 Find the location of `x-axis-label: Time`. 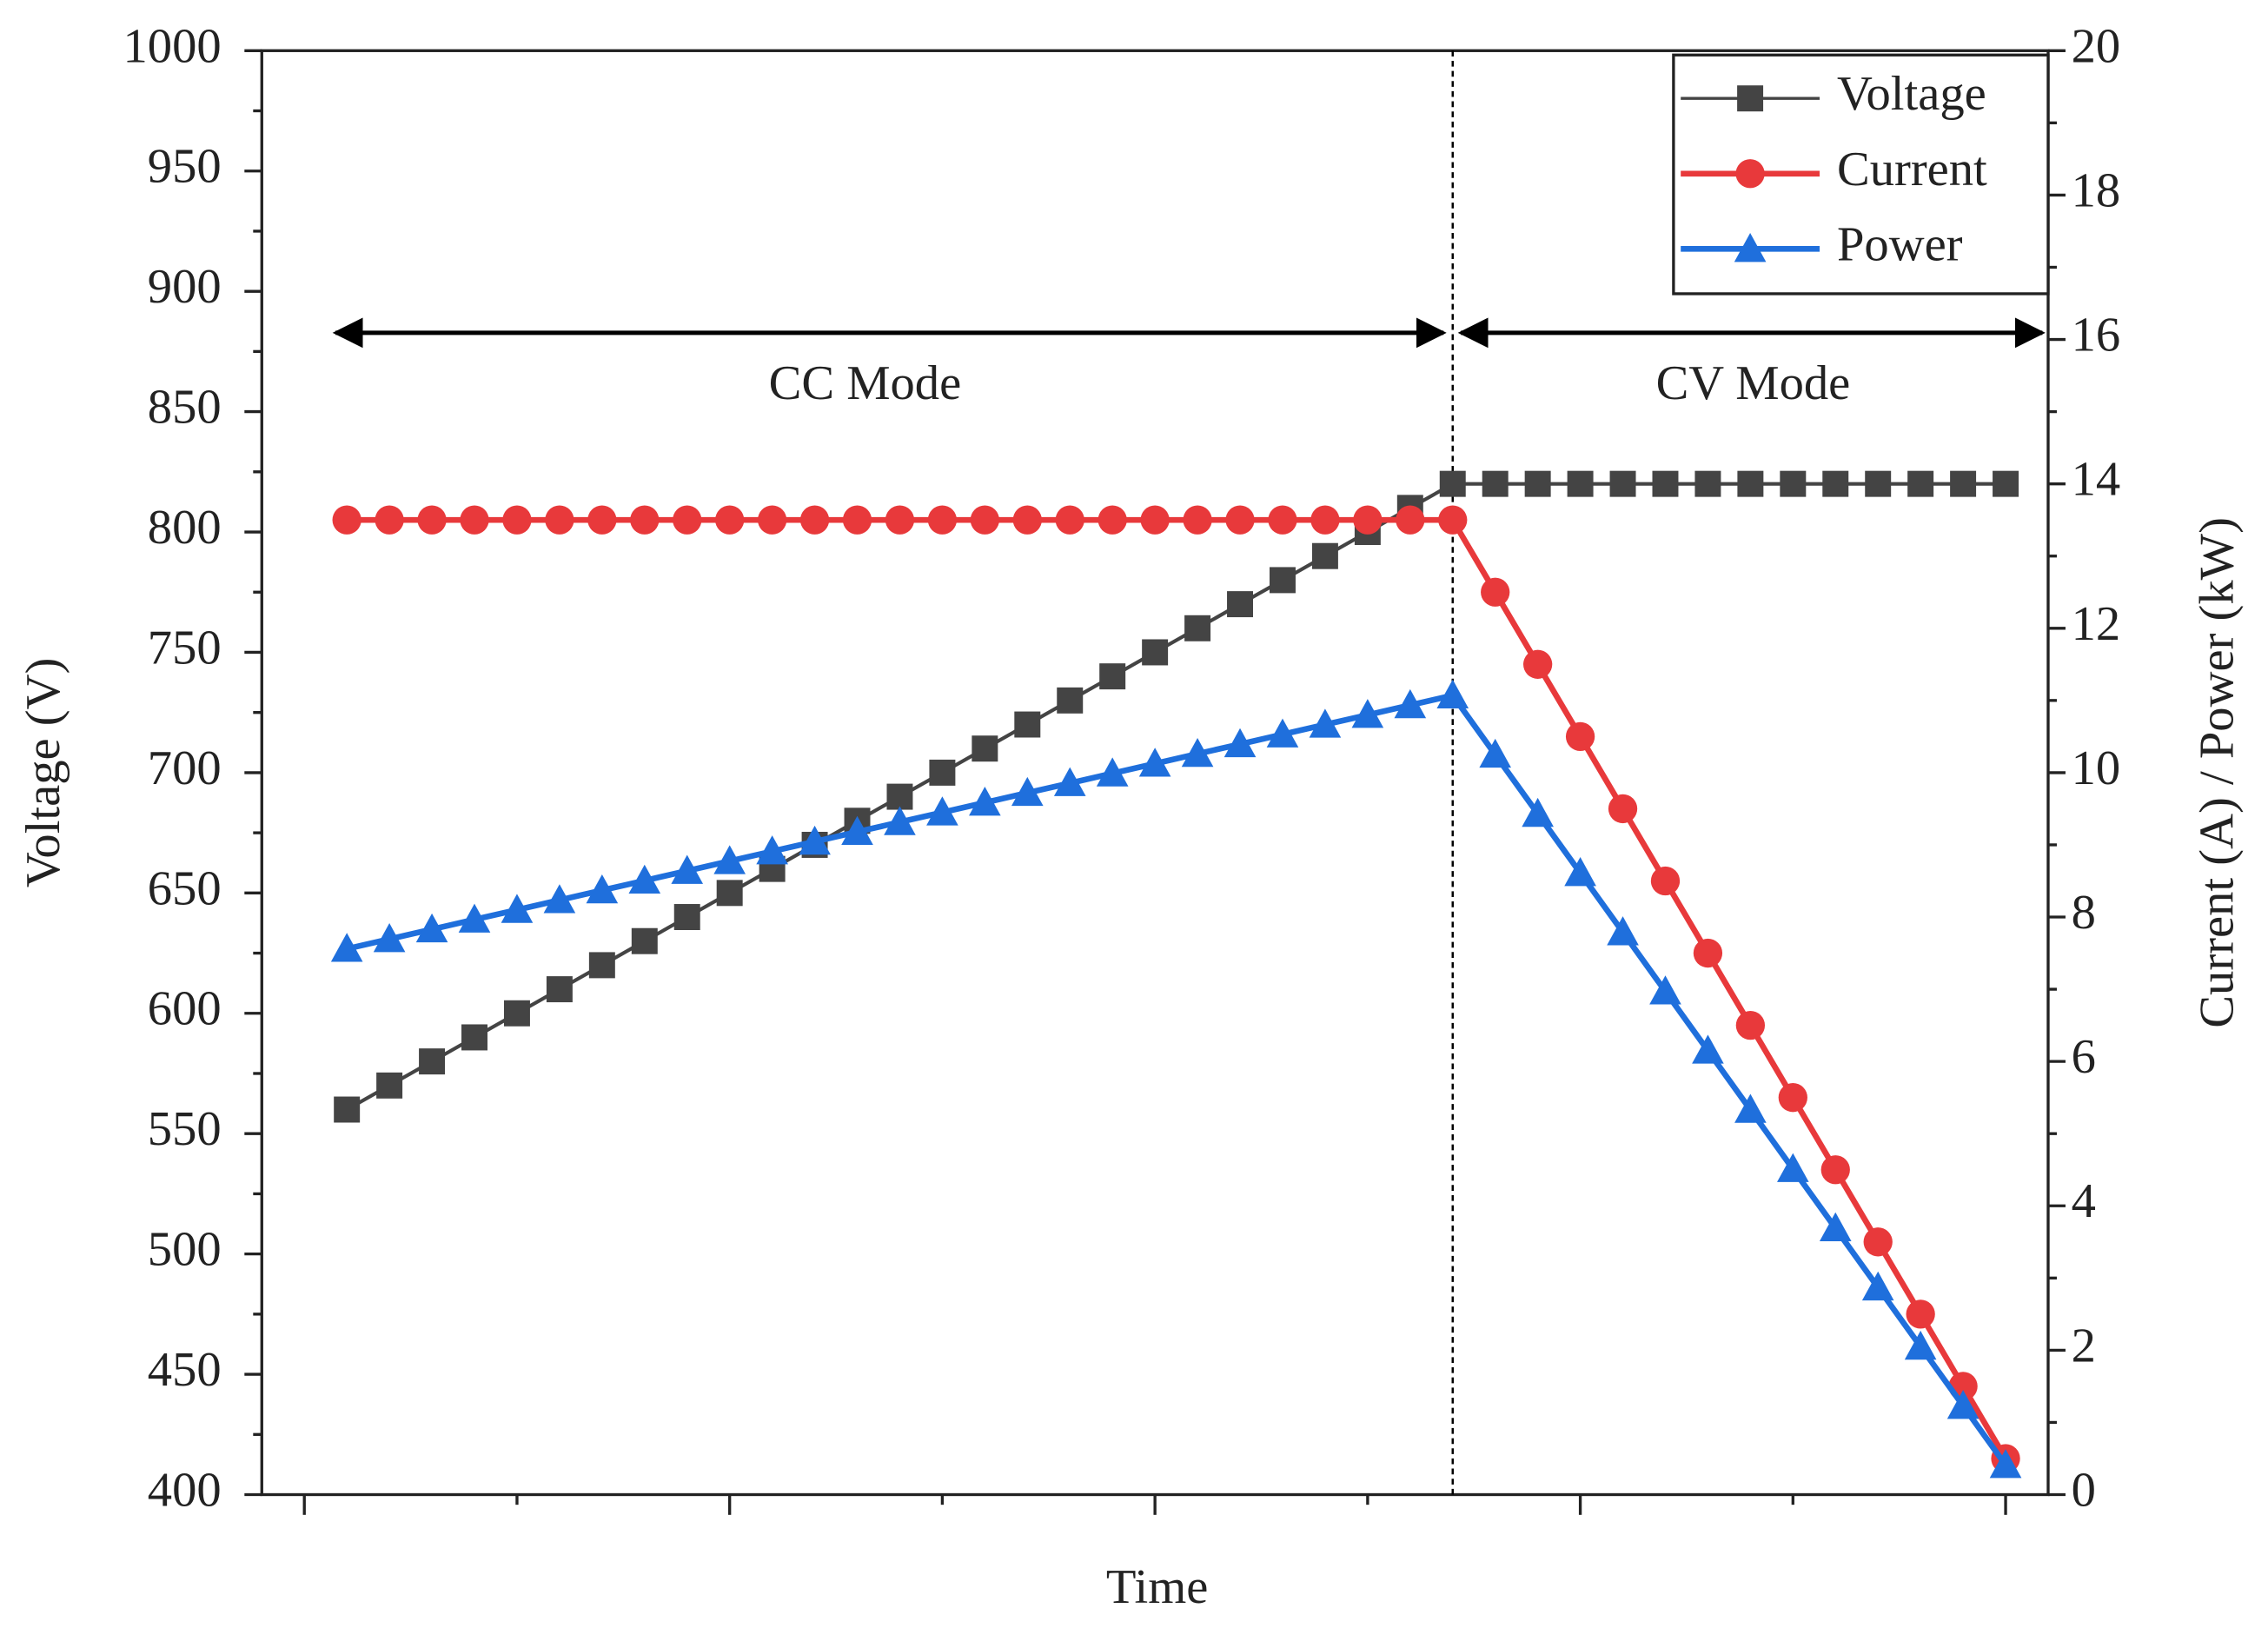

x-axis-label: Time is located at coordinates (1157, 1587).